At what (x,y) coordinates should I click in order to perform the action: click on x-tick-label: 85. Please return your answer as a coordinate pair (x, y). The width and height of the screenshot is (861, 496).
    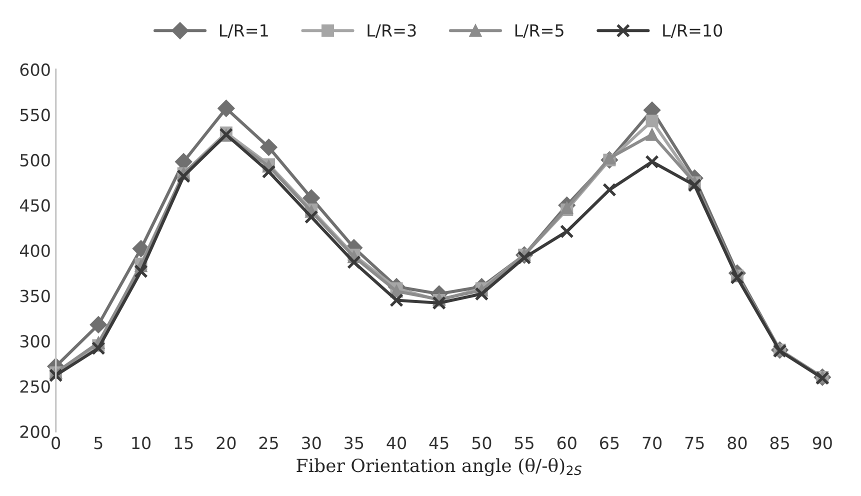
    Looking at the image, I should click on (779, 443).